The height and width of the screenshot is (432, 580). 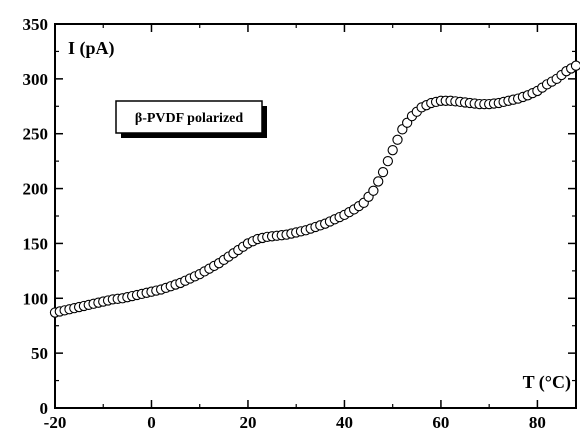 I want to click on y-tick-label: 250, so click(x=36, y=134).